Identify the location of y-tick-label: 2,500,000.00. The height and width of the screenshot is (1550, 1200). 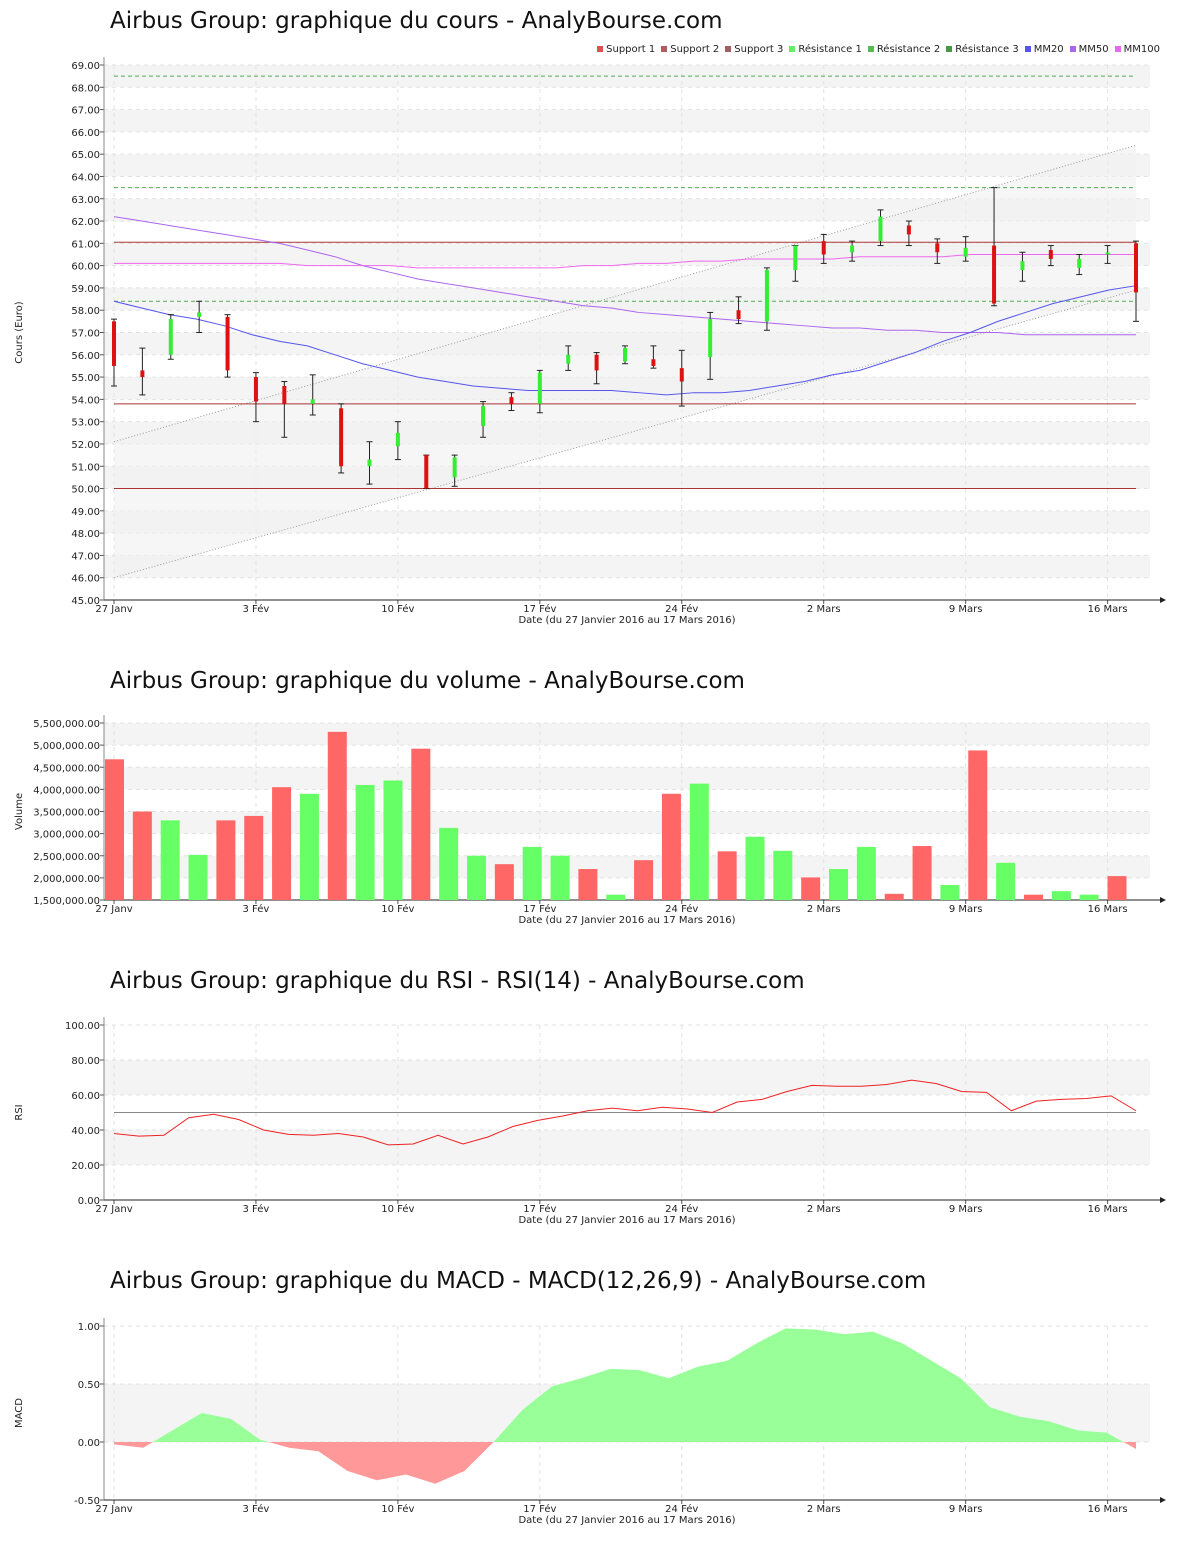
(66, 857).